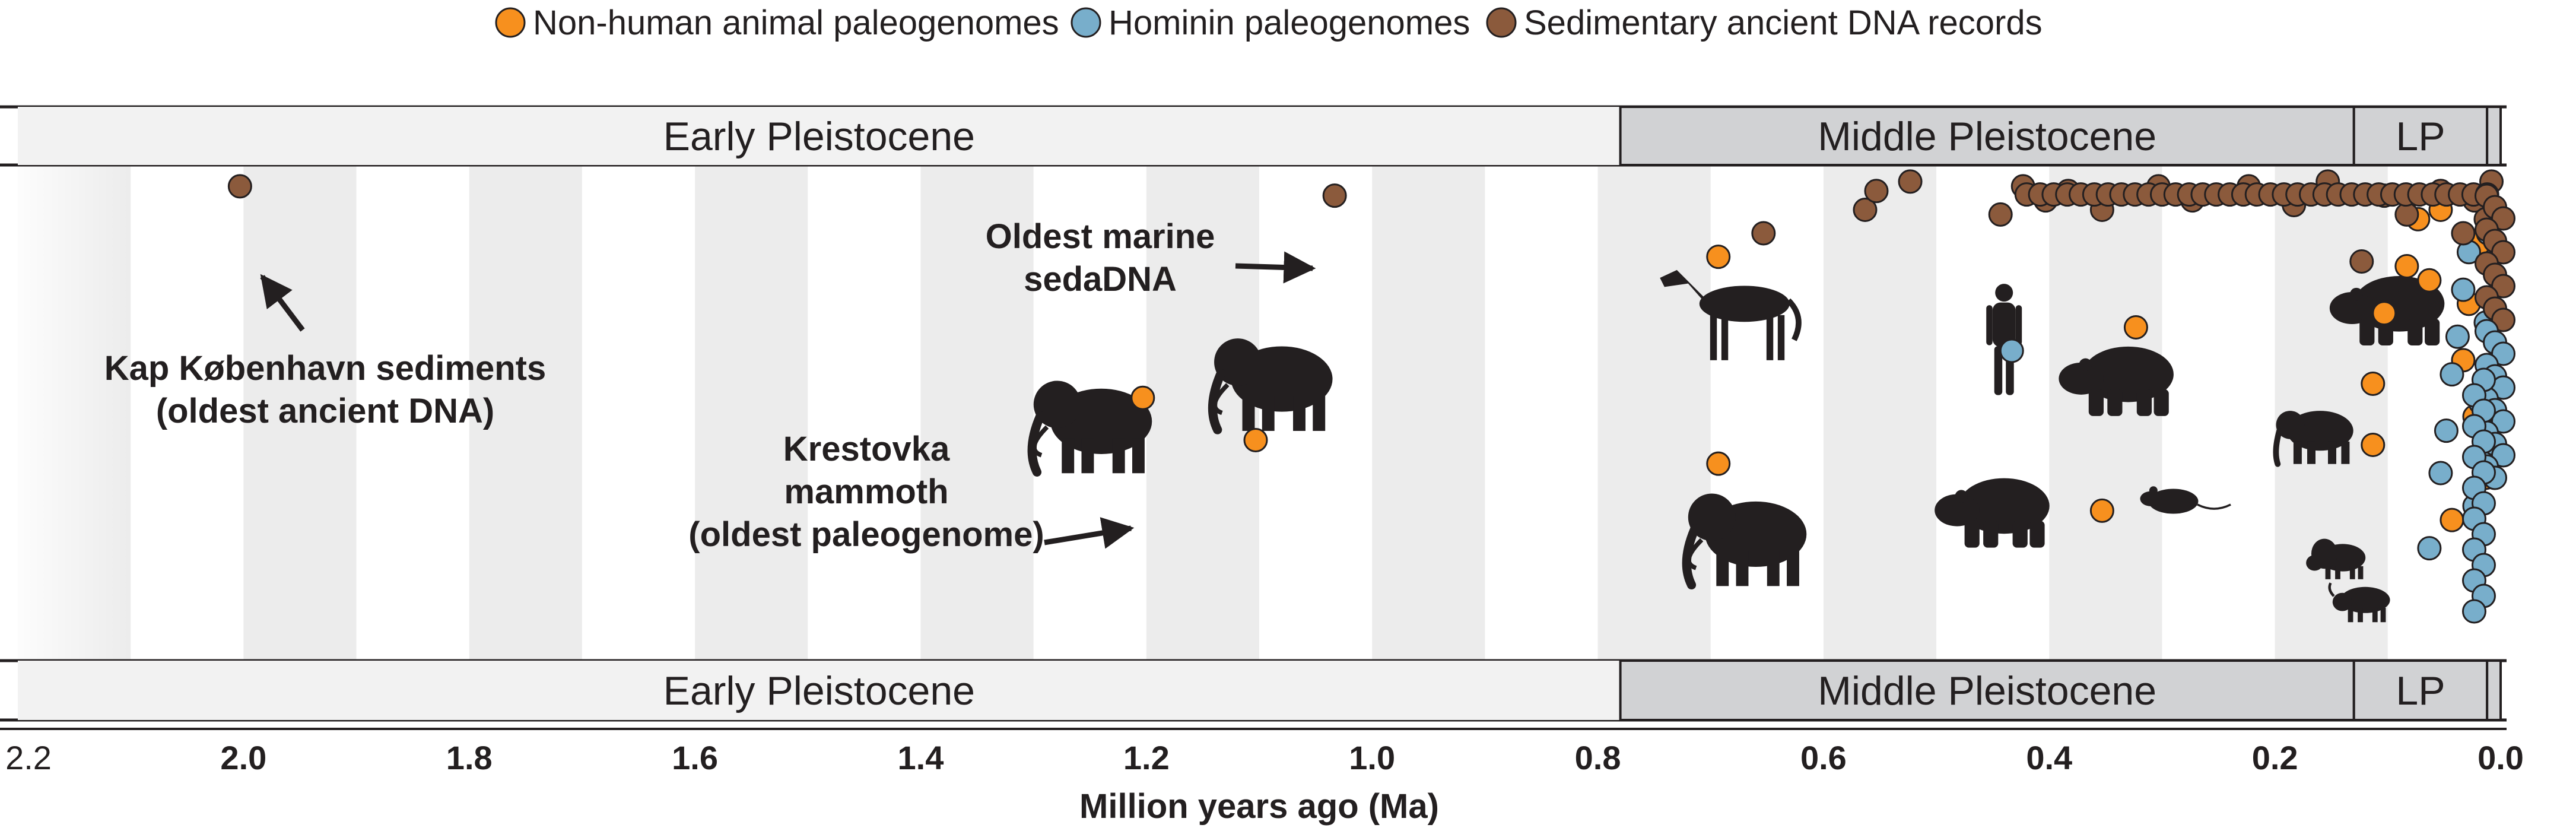  I want to click on x-tick-label: 0.4, so click(2049, 757).